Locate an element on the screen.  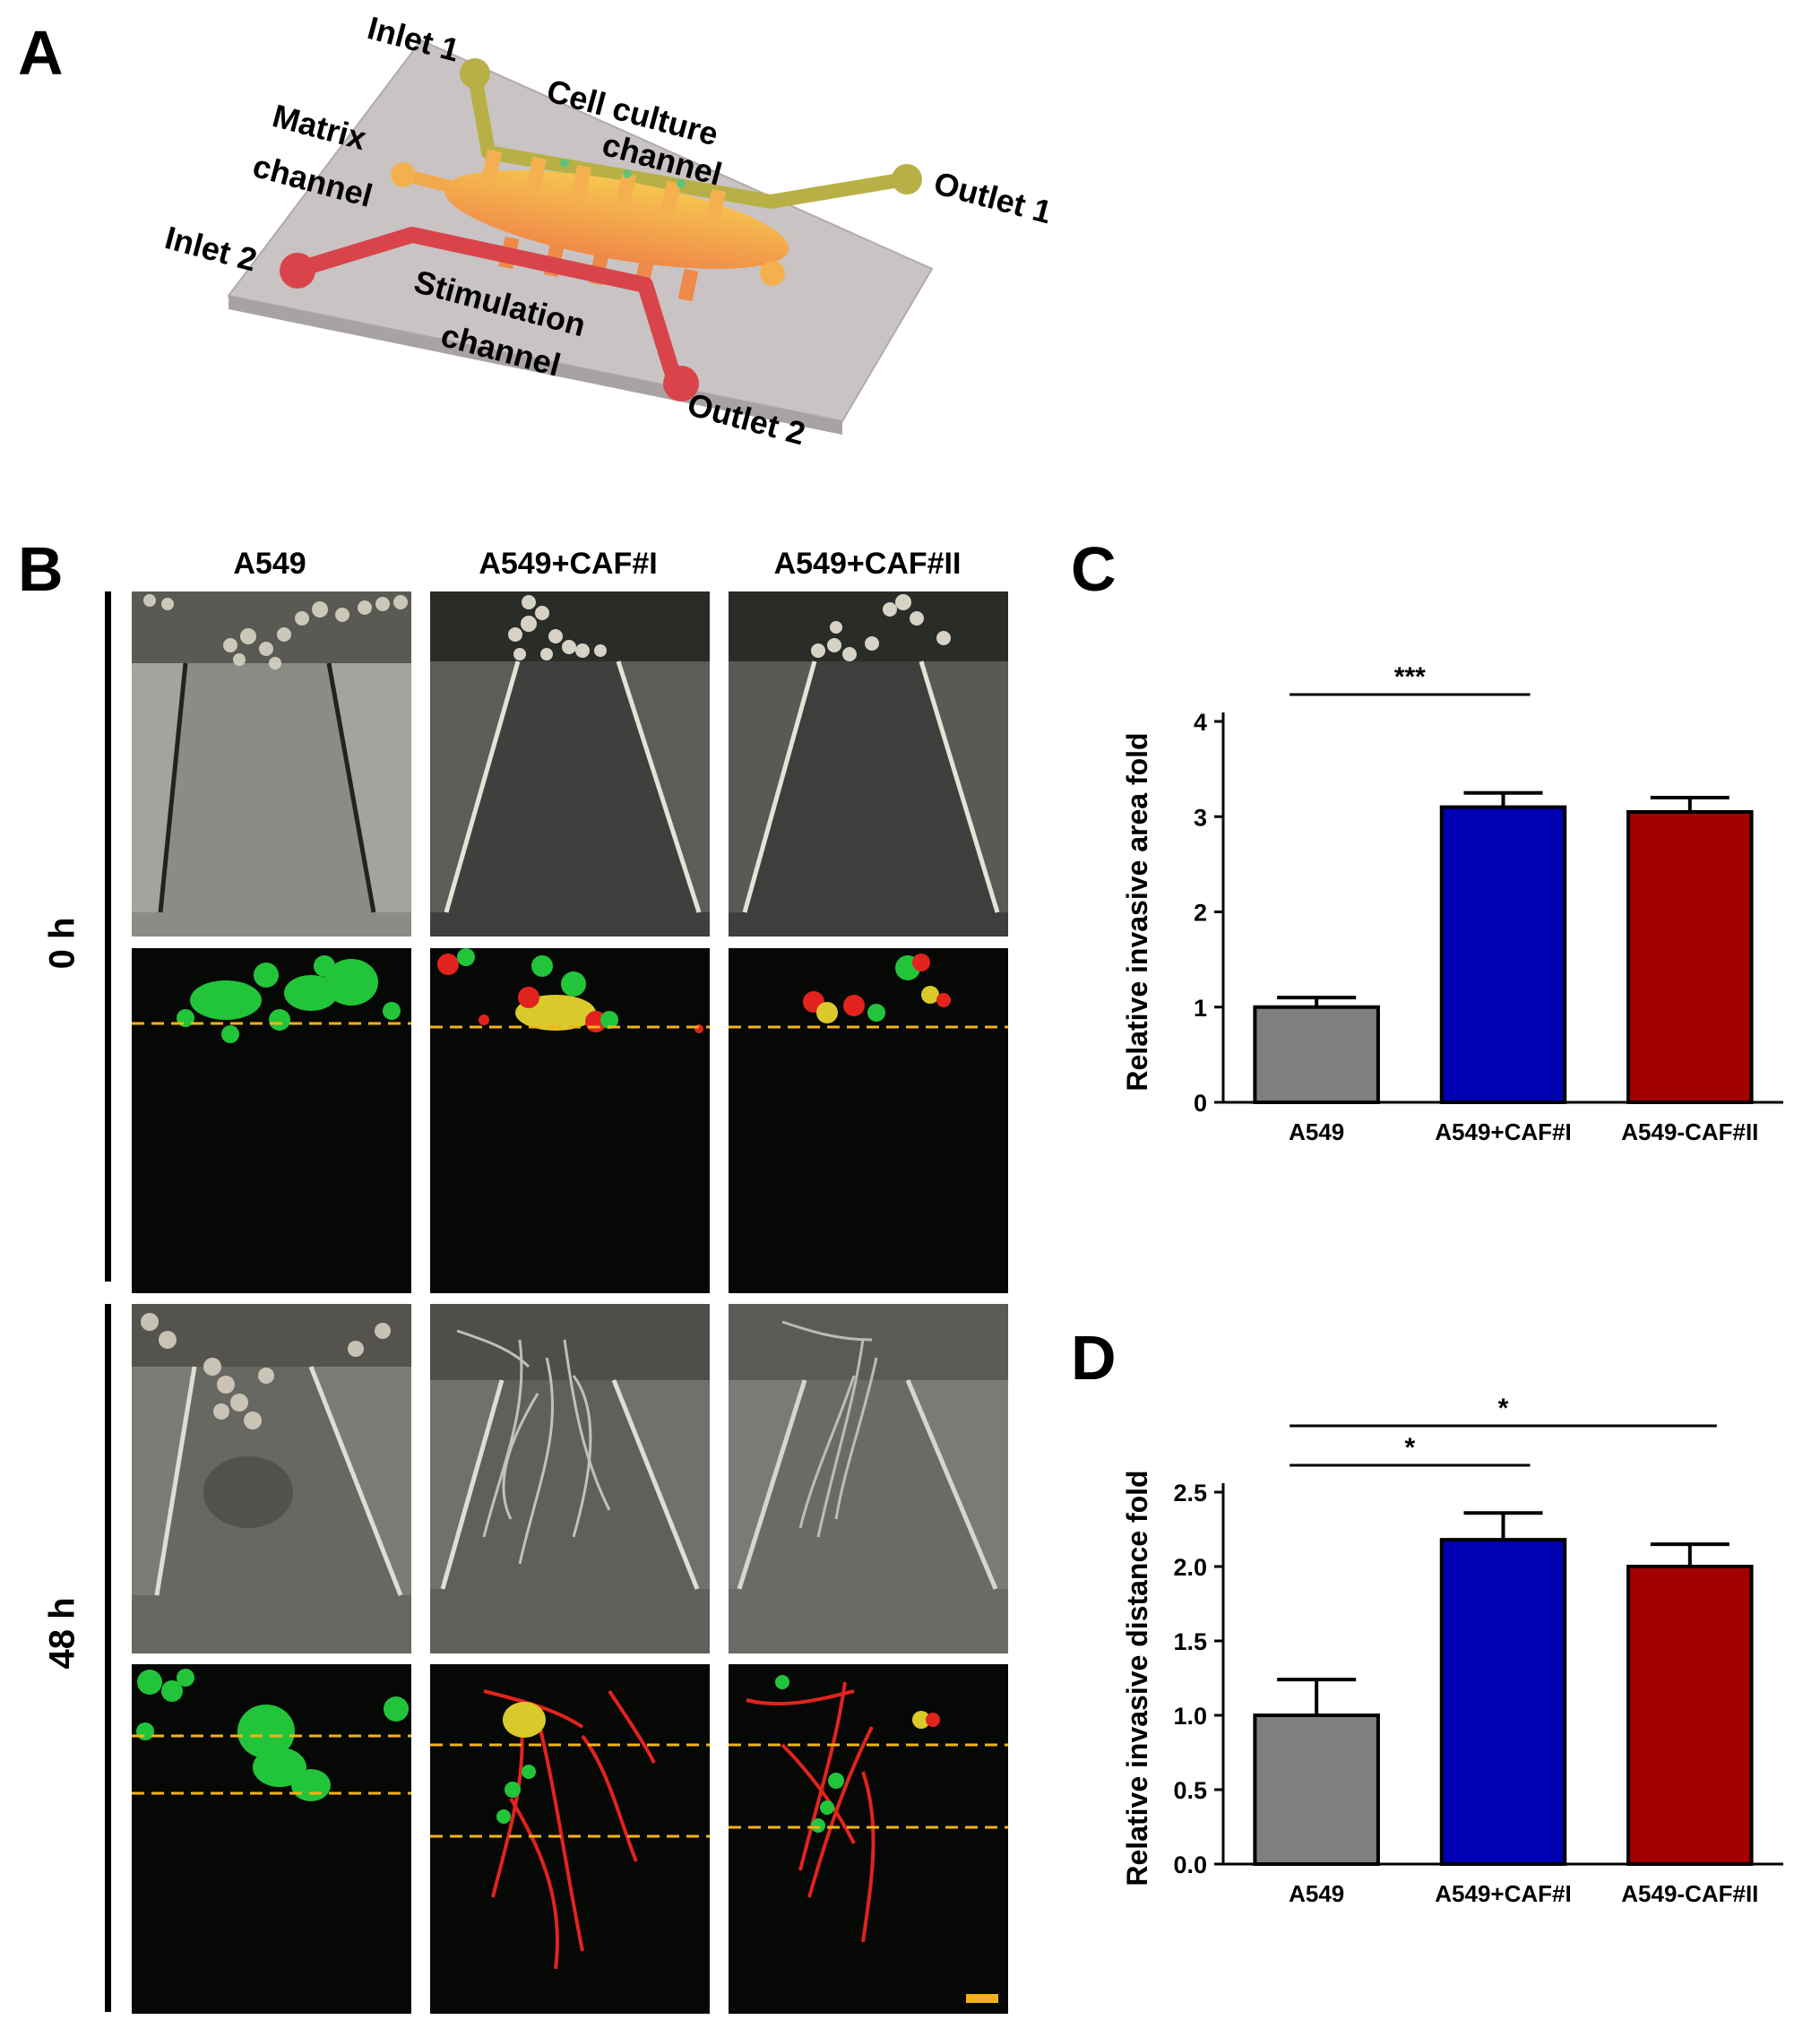
micrograph-0h-fluorescence-caf2 is located at coordinates (868, 1121).